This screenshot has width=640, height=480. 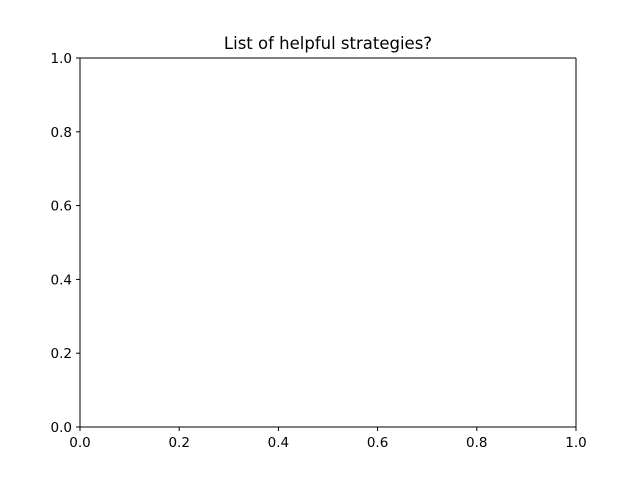 What do you see at coordinates (65, 243) in the screenshot?
I see `y-axis-ticks: 0.0 0.2 0.4 0.6 0.8 1.0` at bounding box center [65, 243].